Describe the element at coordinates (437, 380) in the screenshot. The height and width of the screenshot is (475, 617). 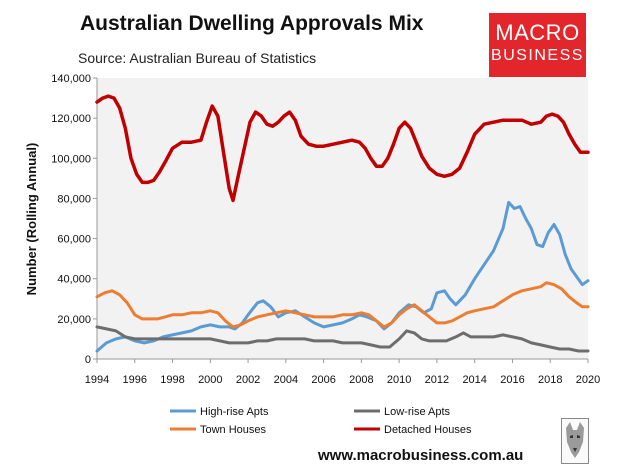
I see `x-tick-label: 2012` at that location.